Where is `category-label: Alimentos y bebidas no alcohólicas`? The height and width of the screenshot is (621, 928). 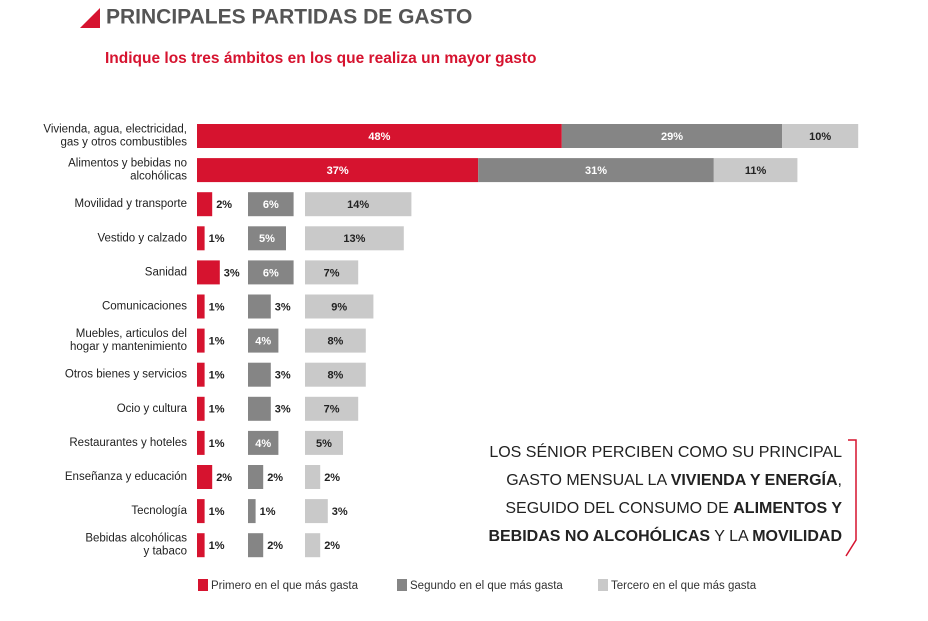
category-label: Alimentos y bebidas no alcohólicas is located at coordinates (127, 170).